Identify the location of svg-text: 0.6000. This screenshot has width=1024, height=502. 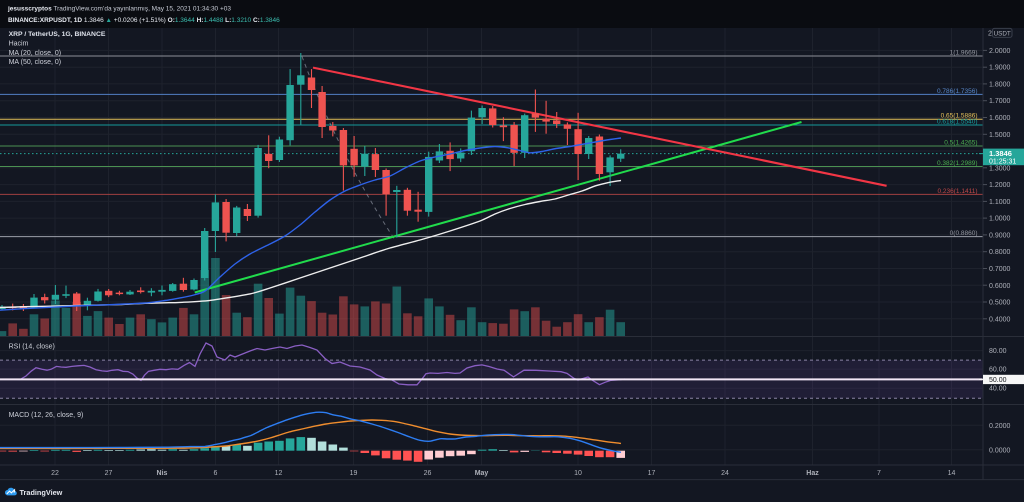
(1000, 286).